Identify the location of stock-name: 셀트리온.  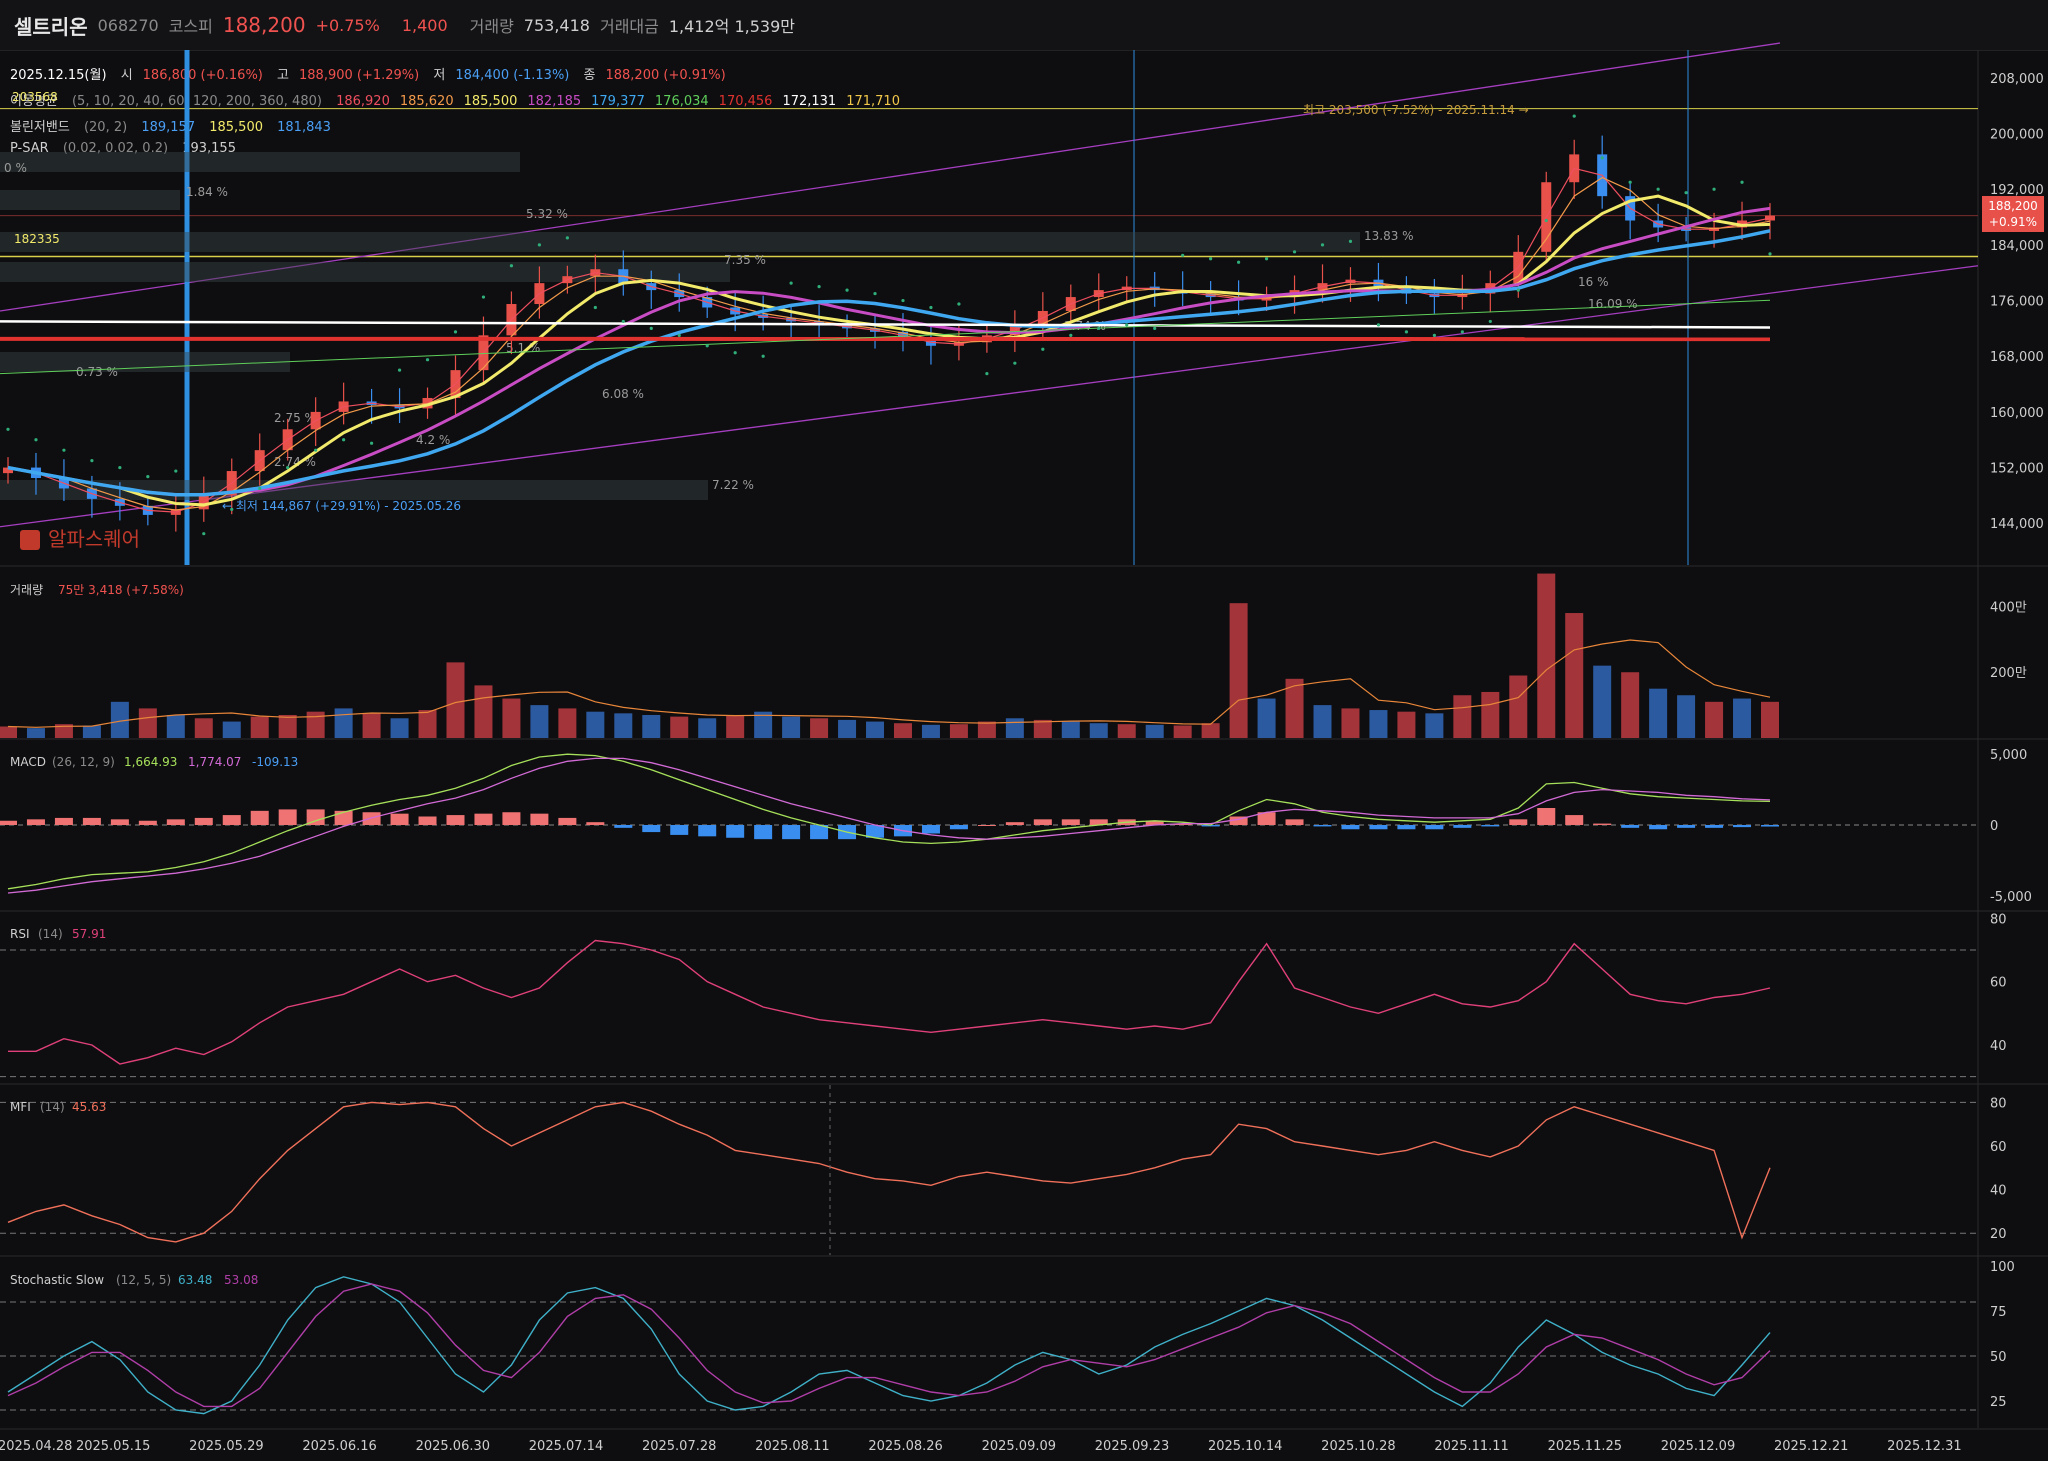
(51, 26).